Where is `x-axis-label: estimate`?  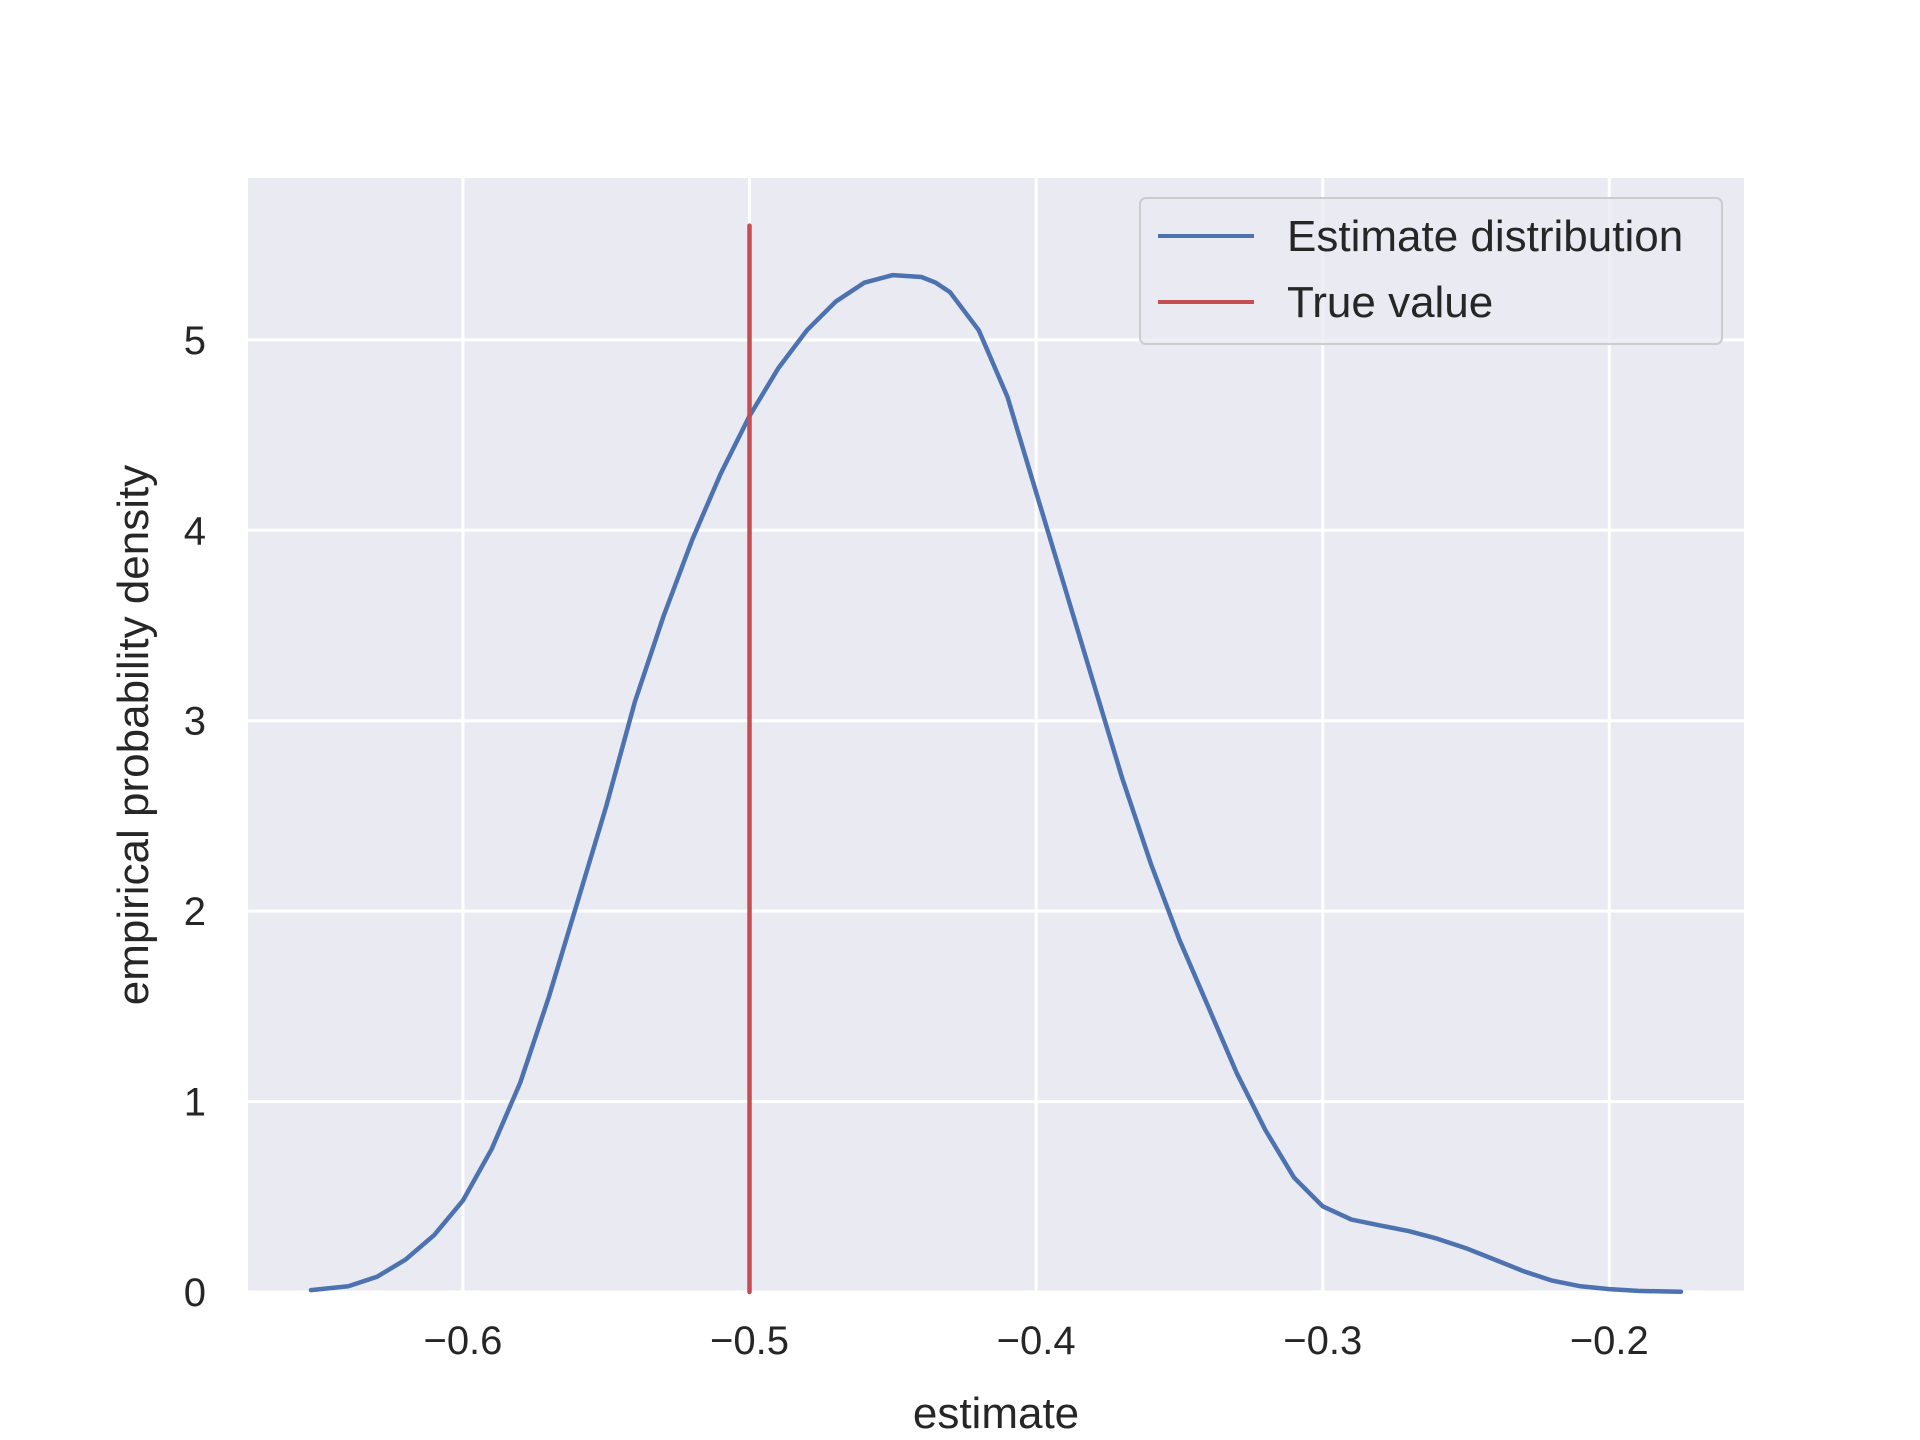 x-axis-label: estimate is located at coordinates (996, 1413).